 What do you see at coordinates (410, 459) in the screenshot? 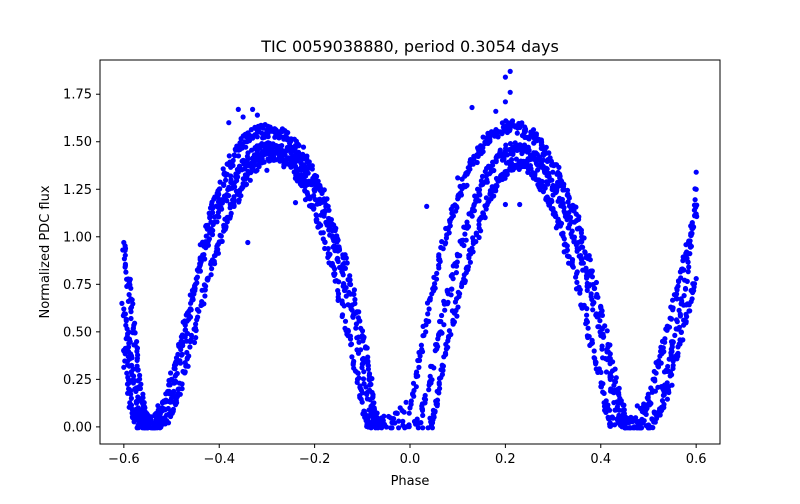
I see `x-tick-label: 0.0` at bounding box center [410, 459].